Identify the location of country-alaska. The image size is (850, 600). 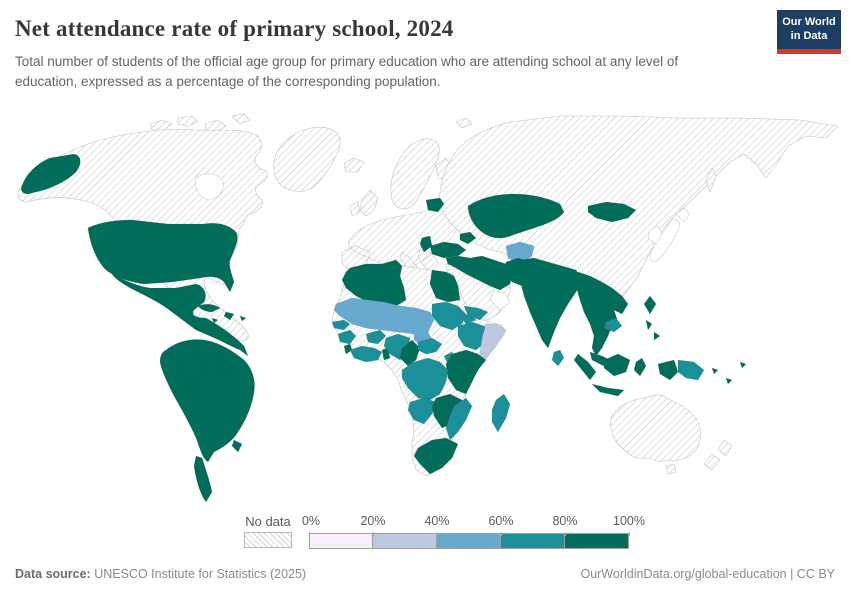
(51, 174).